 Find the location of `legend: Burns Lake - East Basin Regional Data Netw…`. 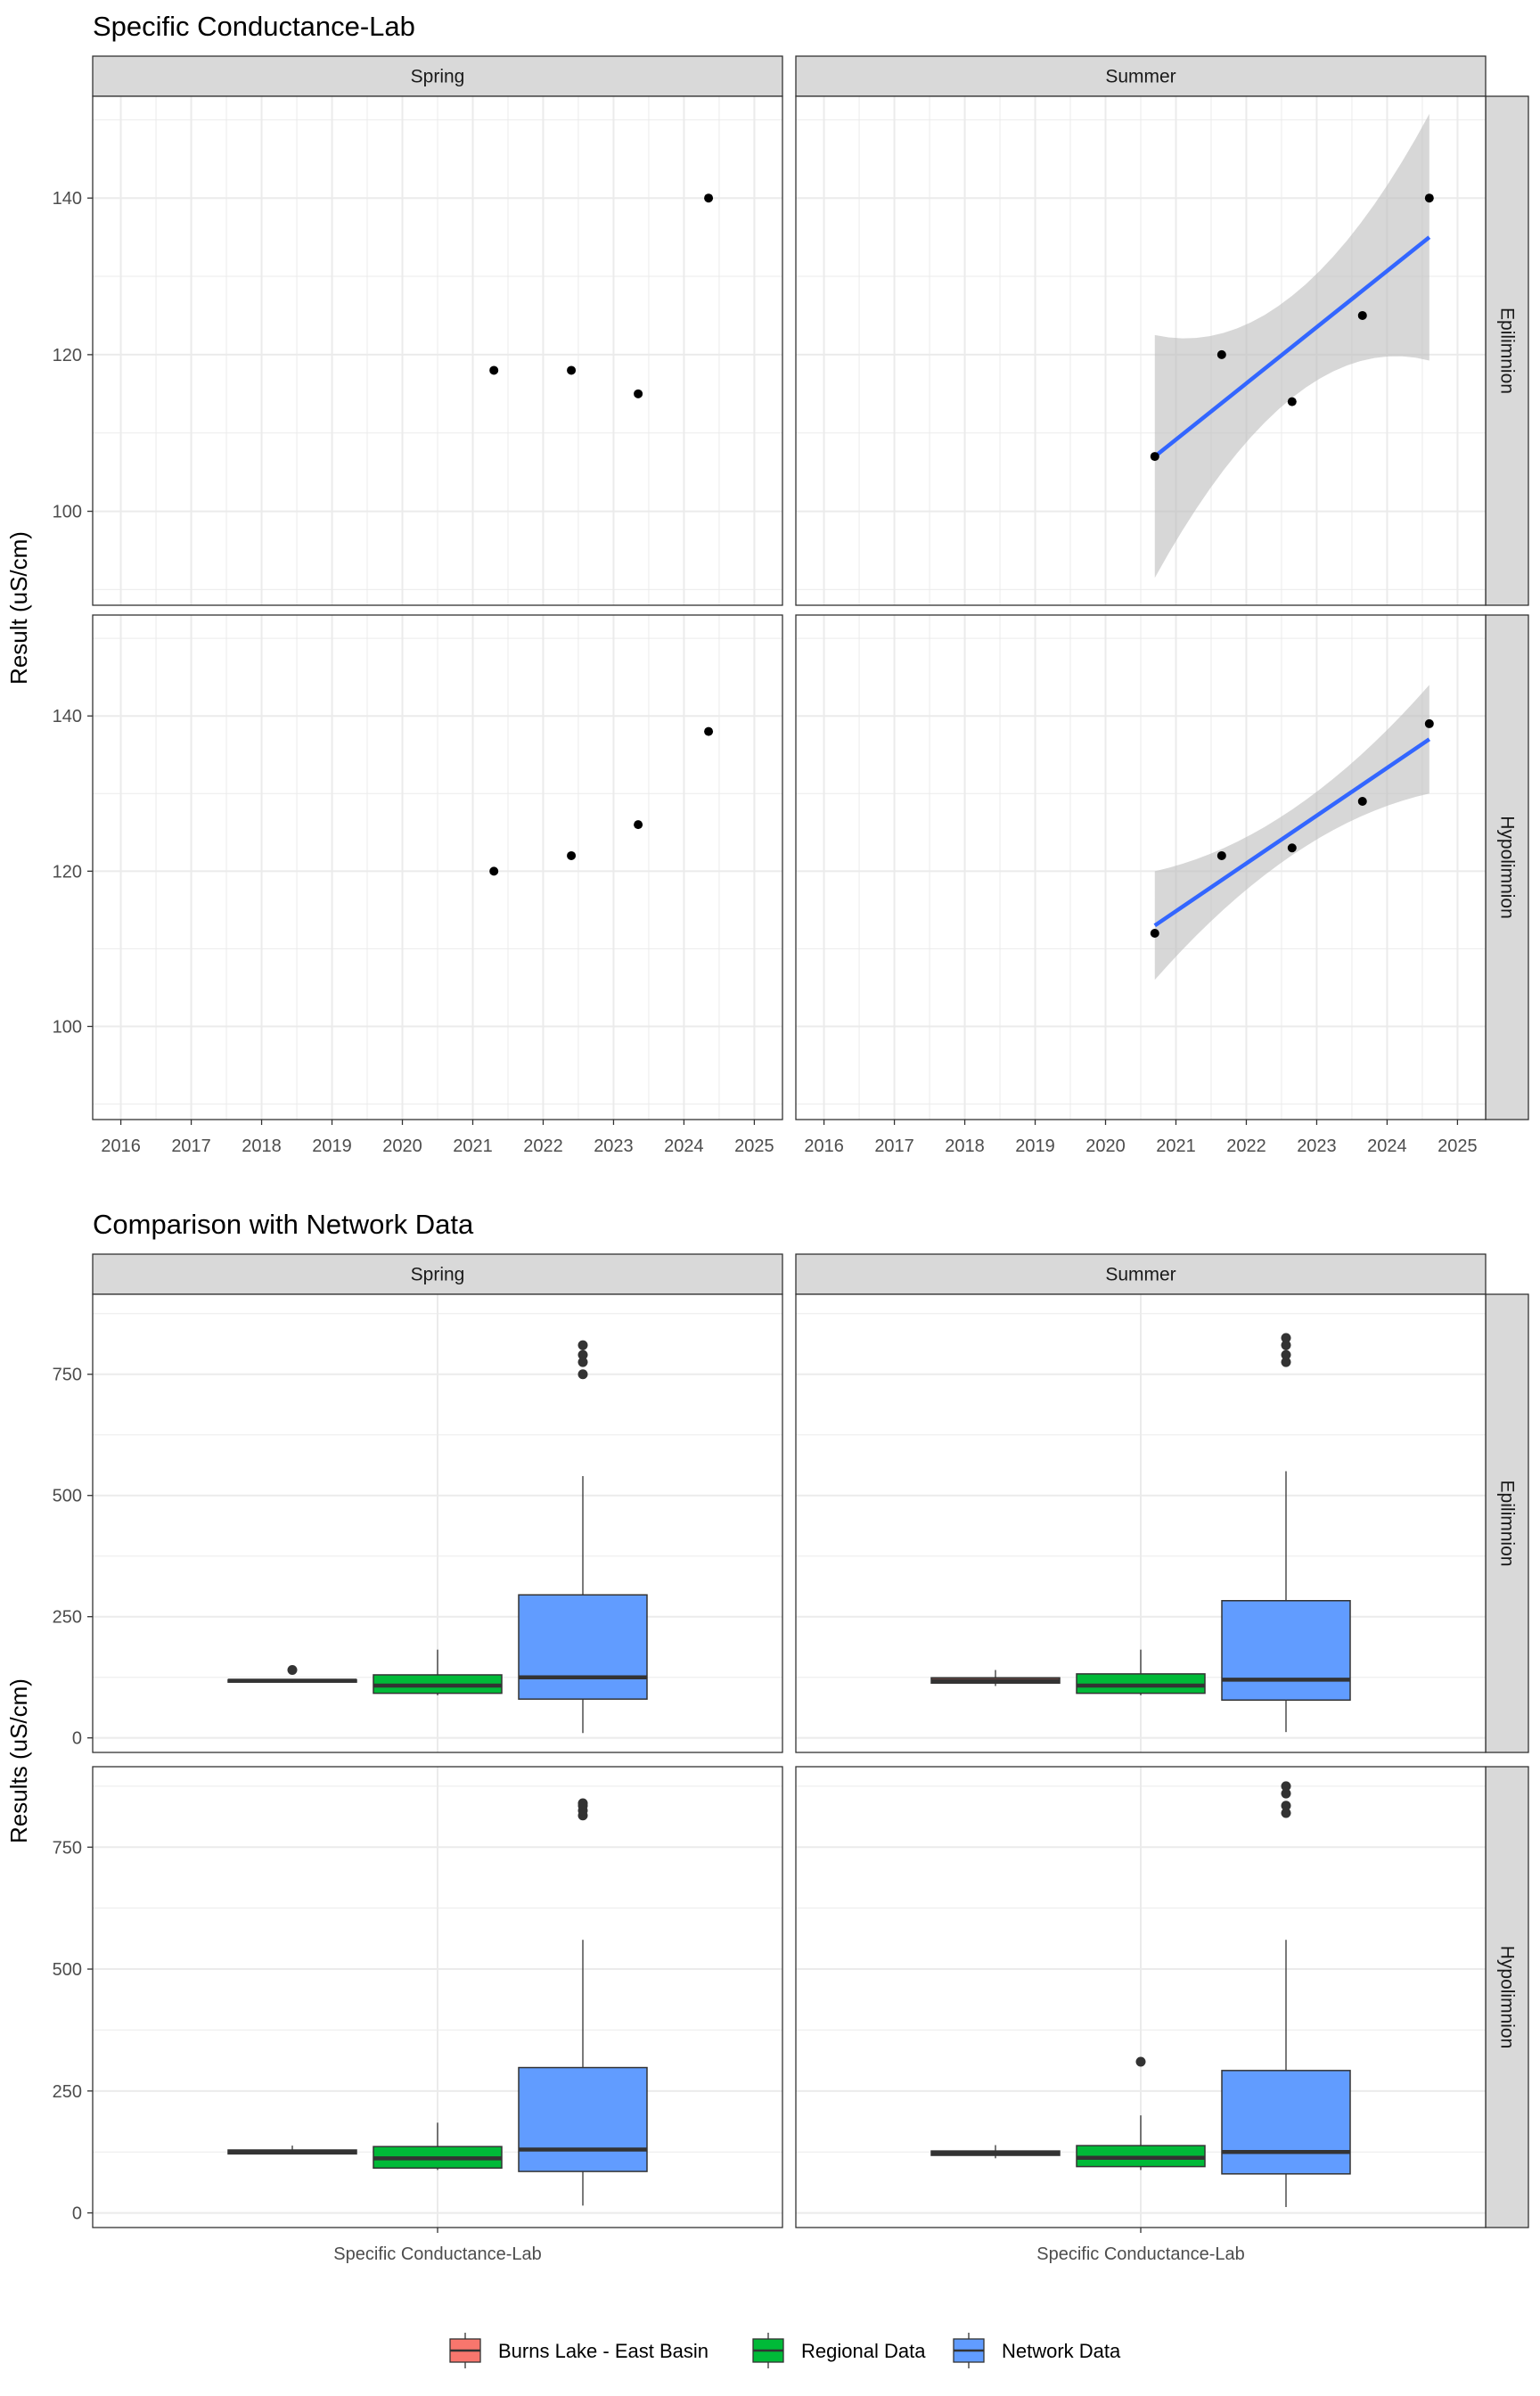

legend: Burns Lake - East Basin Regional Data Netw… is located at coordinates (785, 2350).